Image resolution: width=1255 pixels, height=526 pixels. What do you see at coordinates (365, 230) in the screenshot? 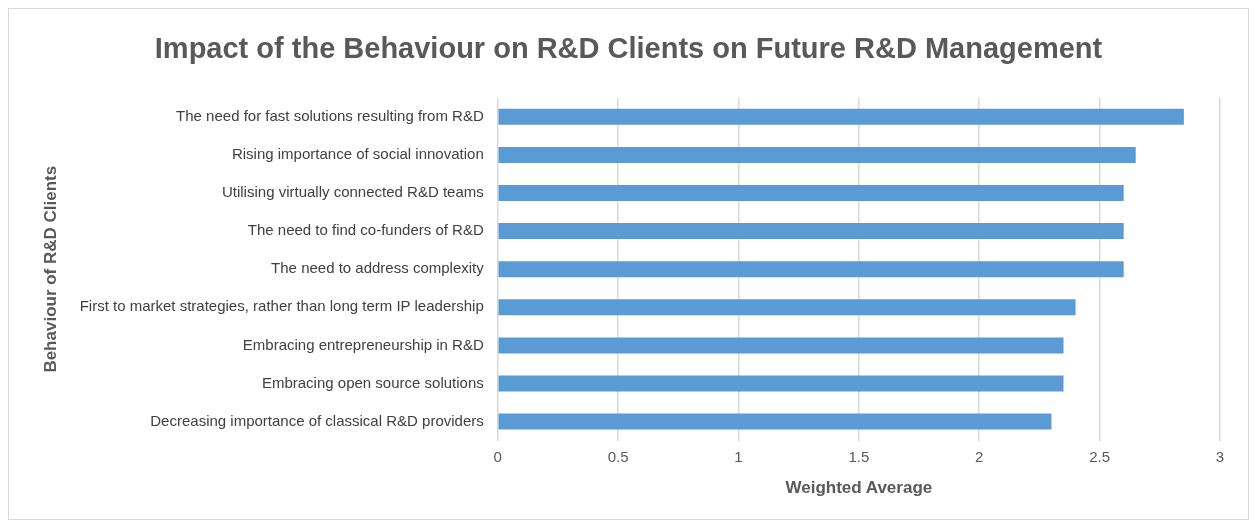
I see `y-tick-label: The need to find co-funders of R&D` at bounding box center [365, 230].